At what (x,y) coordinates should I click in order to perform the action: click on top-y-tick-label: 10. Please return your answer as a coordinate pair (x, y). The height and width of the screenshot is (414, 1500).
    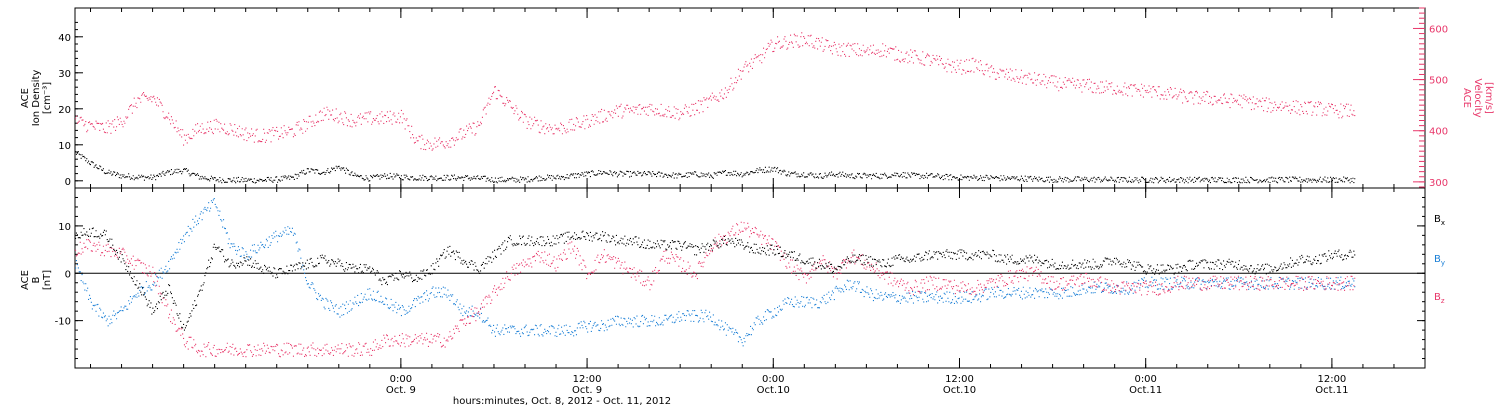
    Looking at the image, I should click on (64, 146).